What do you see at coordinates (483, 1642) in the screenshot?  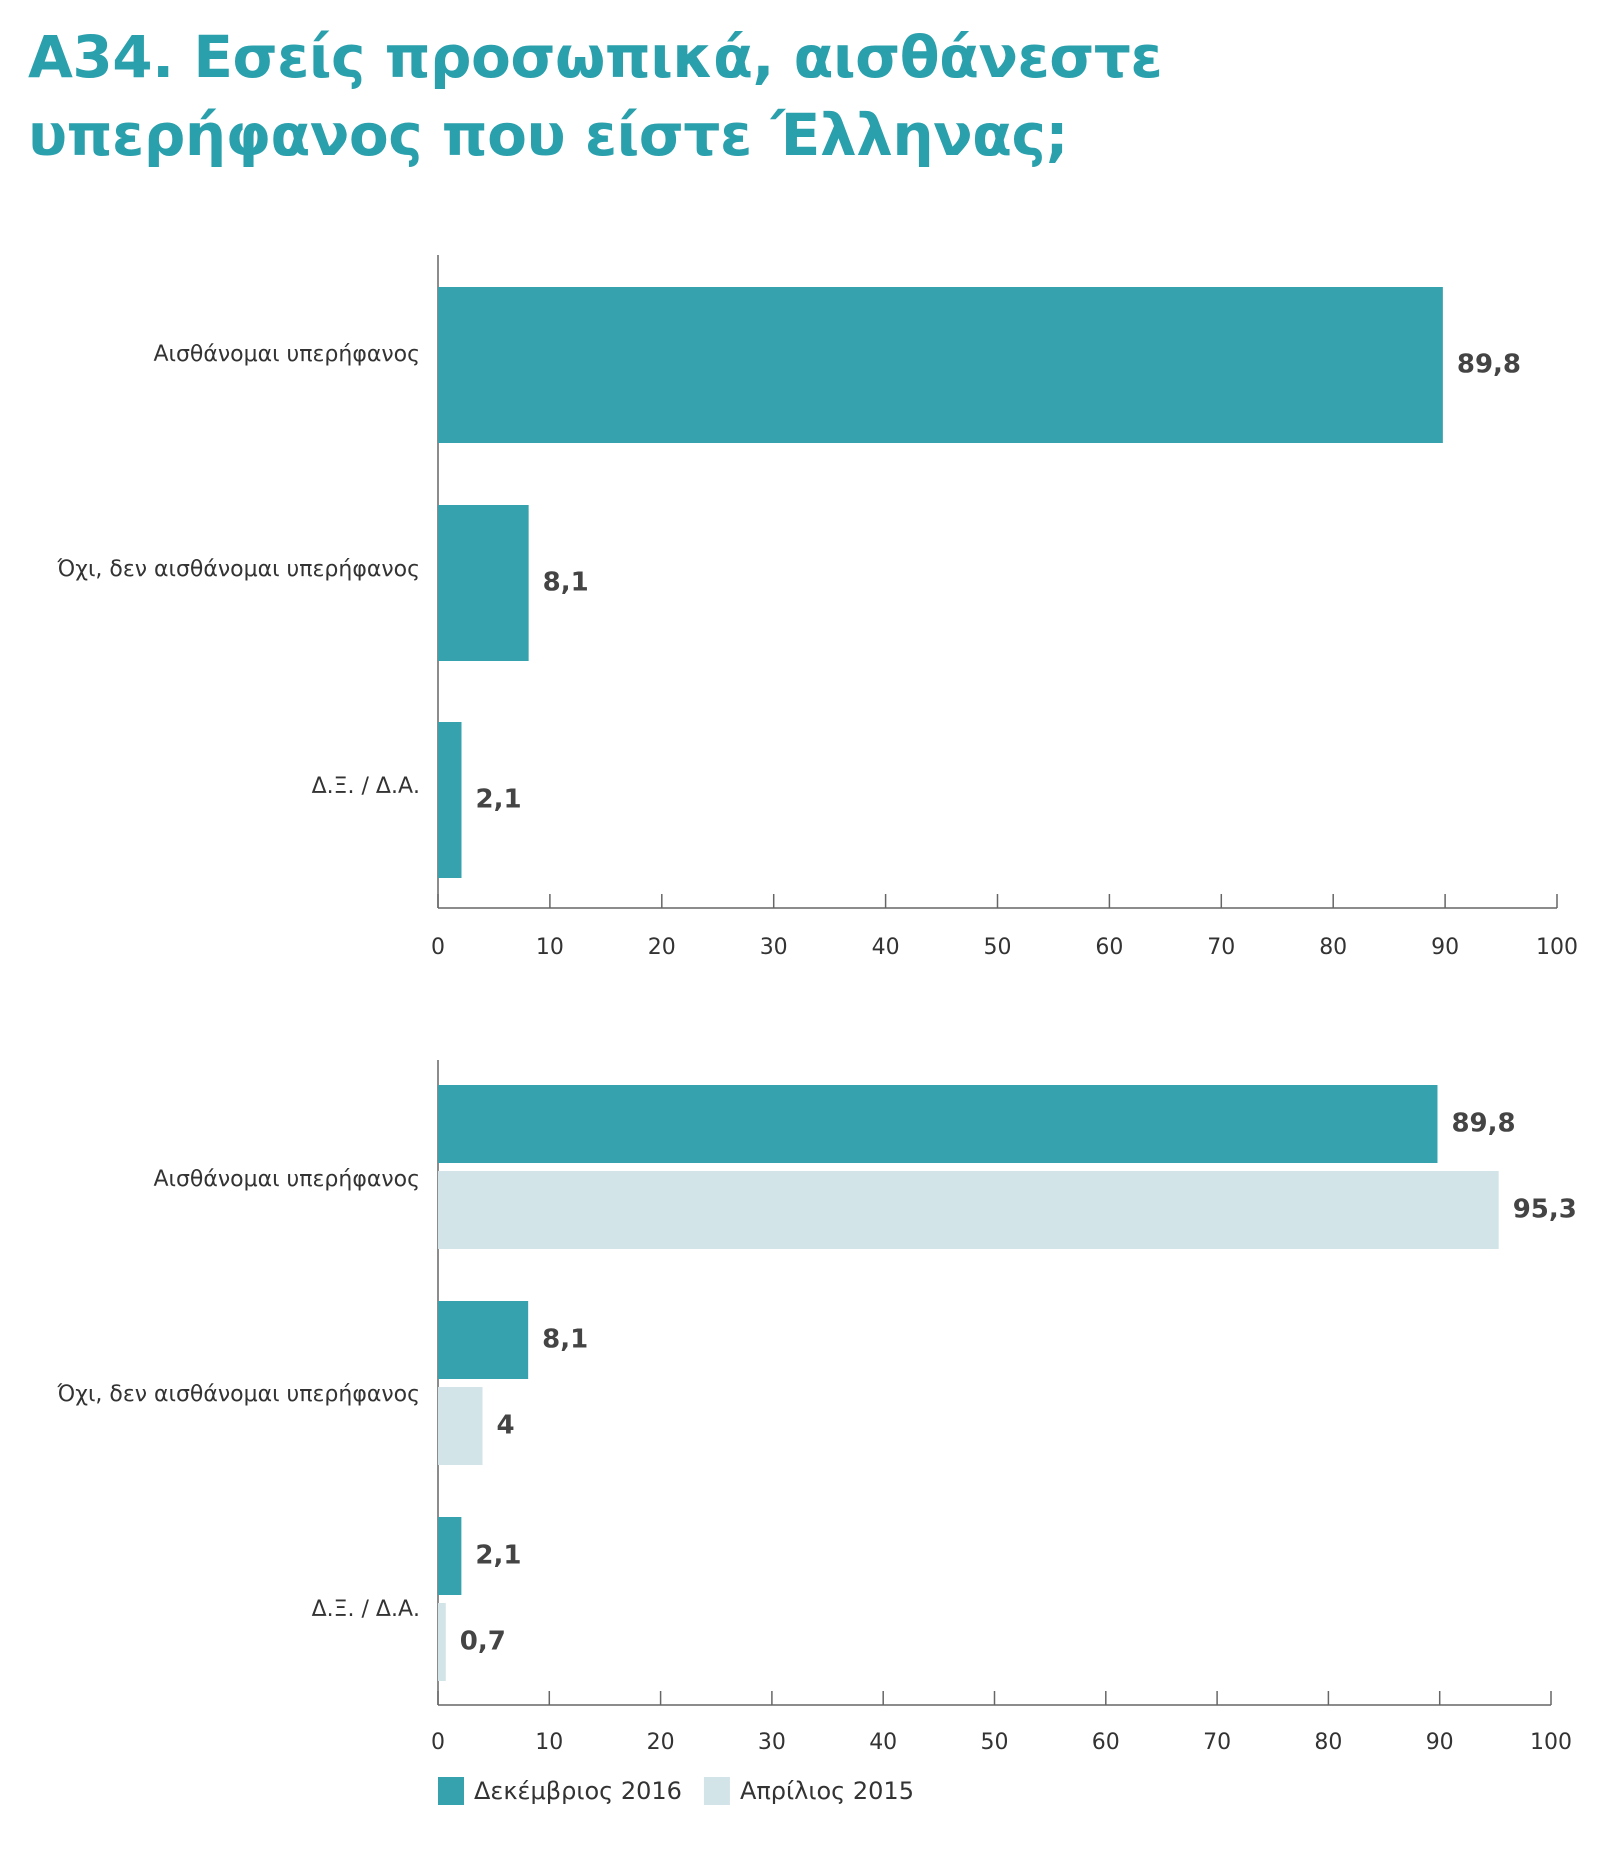 I see `data-label: 0,7` at bounding box center [483, 1642].